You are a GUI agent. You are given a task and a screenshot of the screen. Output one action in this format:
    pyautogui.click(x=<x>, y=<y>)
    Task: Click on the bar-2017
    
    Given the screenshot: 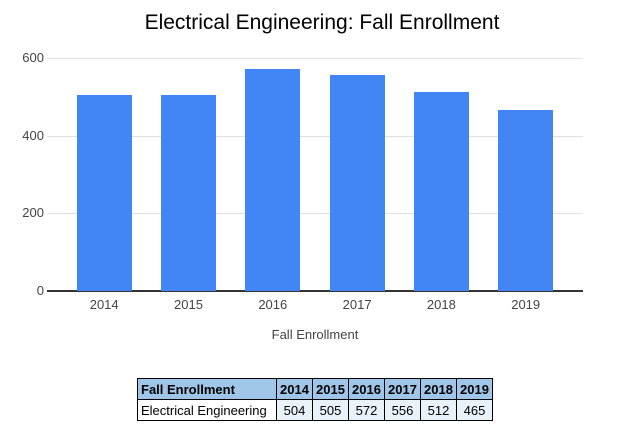 What is the action you would take?
    pyautogui.click(x=357, y=183)
    